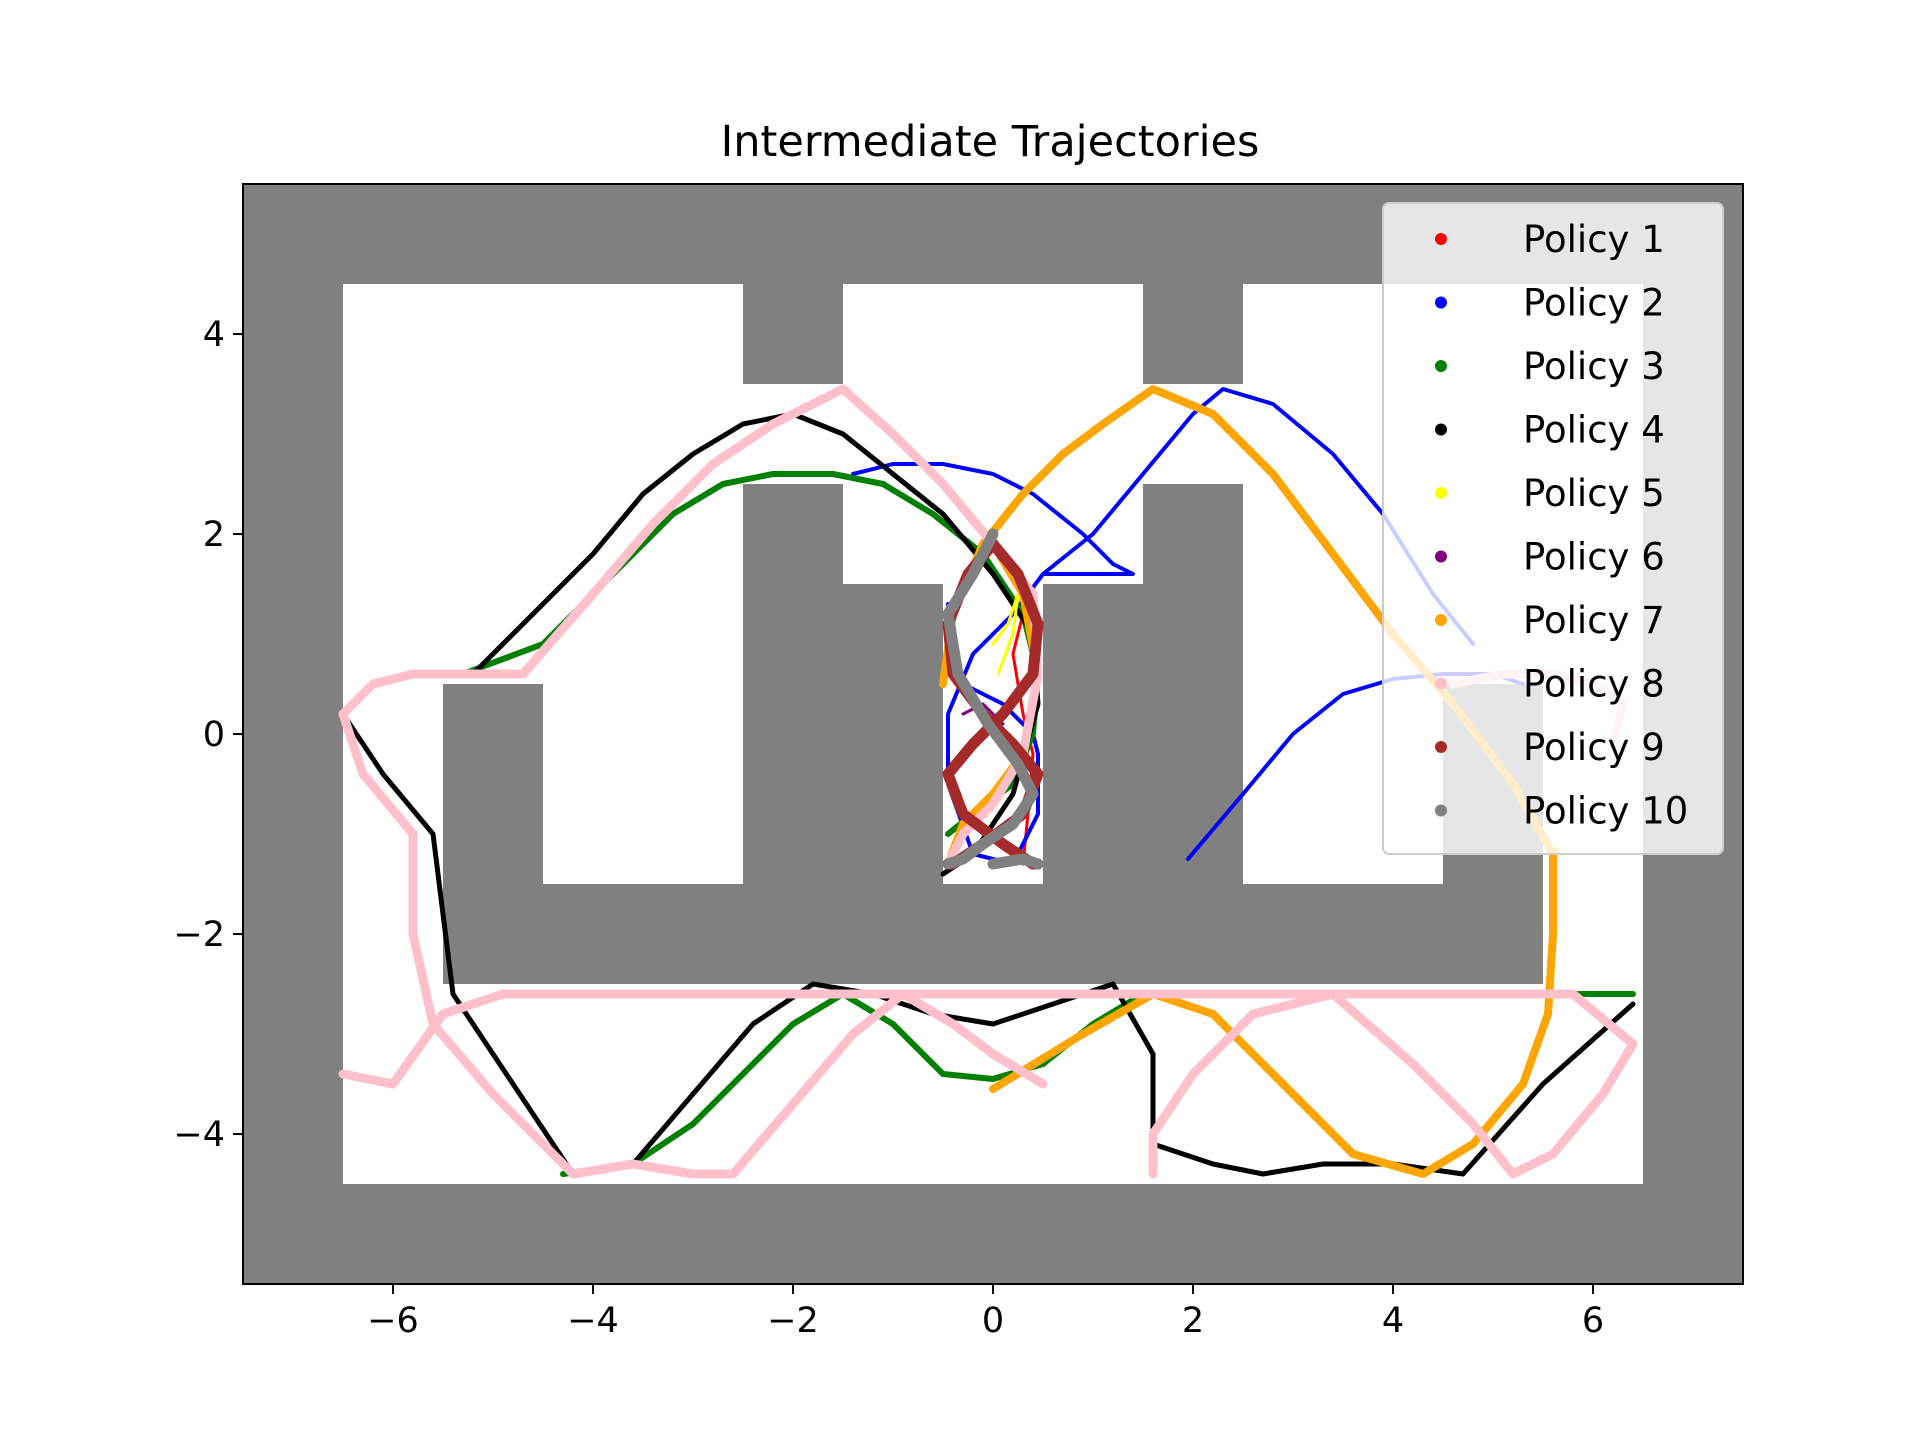 The height and width of the screenshot is (1440, 1920). Describe the element at coordinates (990, 142) in the screenshot. I see `chart-title: Intermediate Trajectories` at that location.